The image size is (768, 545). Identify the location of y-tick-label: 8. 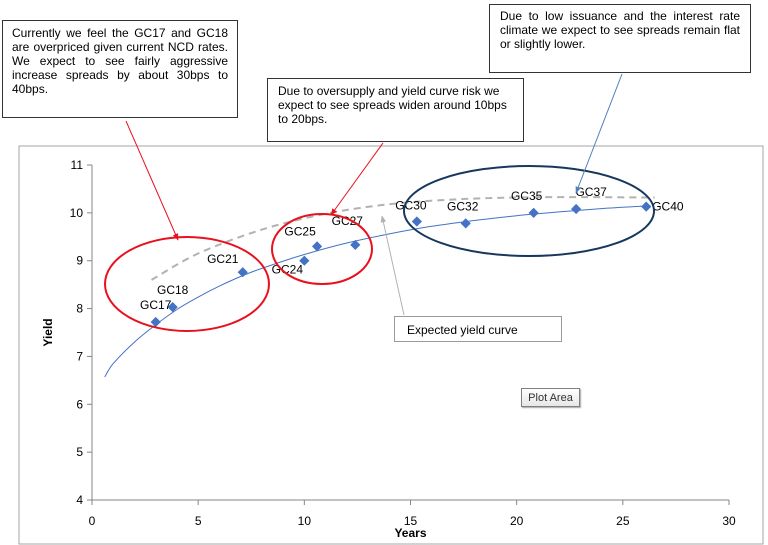
(79, 309).